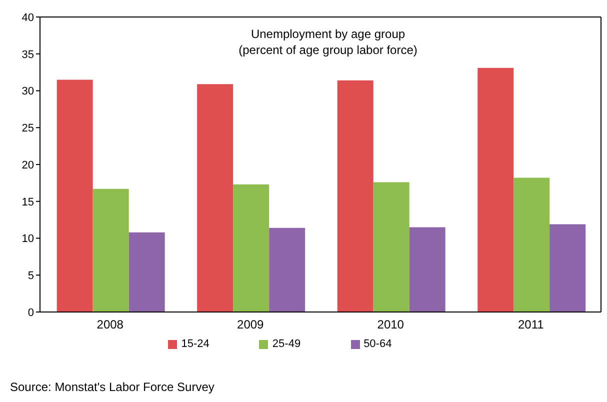 The image size is (607, 402). I want to click on text: (percent of age group labor force), so click(328, 50).